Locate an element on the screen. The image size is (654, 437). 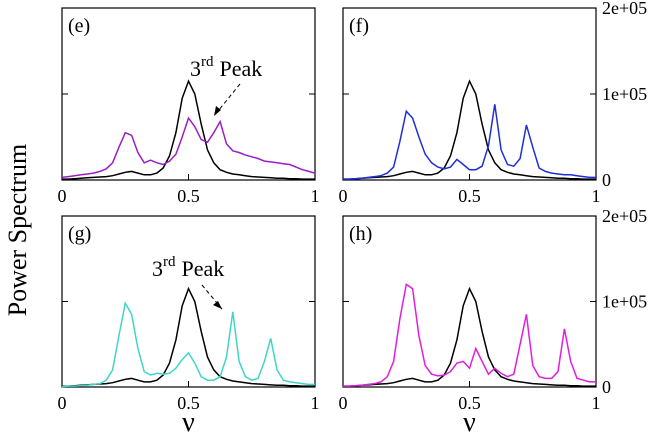
panel-title: (f) is located at coordinates (359, 26).